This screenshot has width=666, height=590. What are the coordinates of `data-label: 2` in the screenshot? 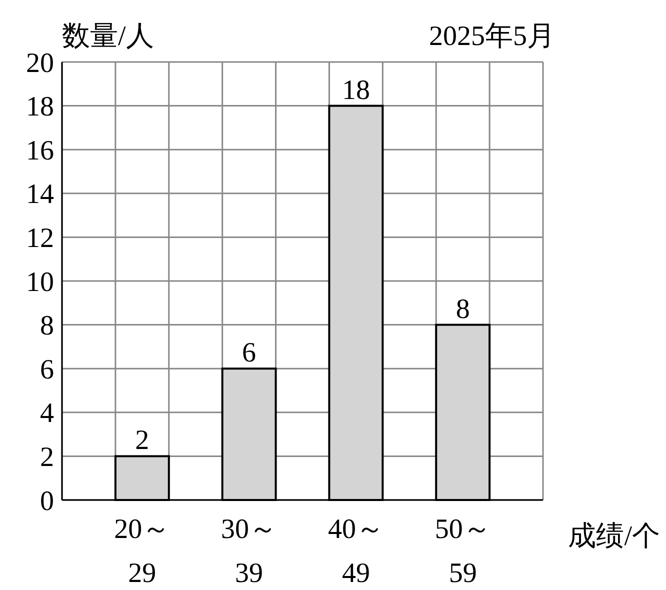 It's located at (142, 440).